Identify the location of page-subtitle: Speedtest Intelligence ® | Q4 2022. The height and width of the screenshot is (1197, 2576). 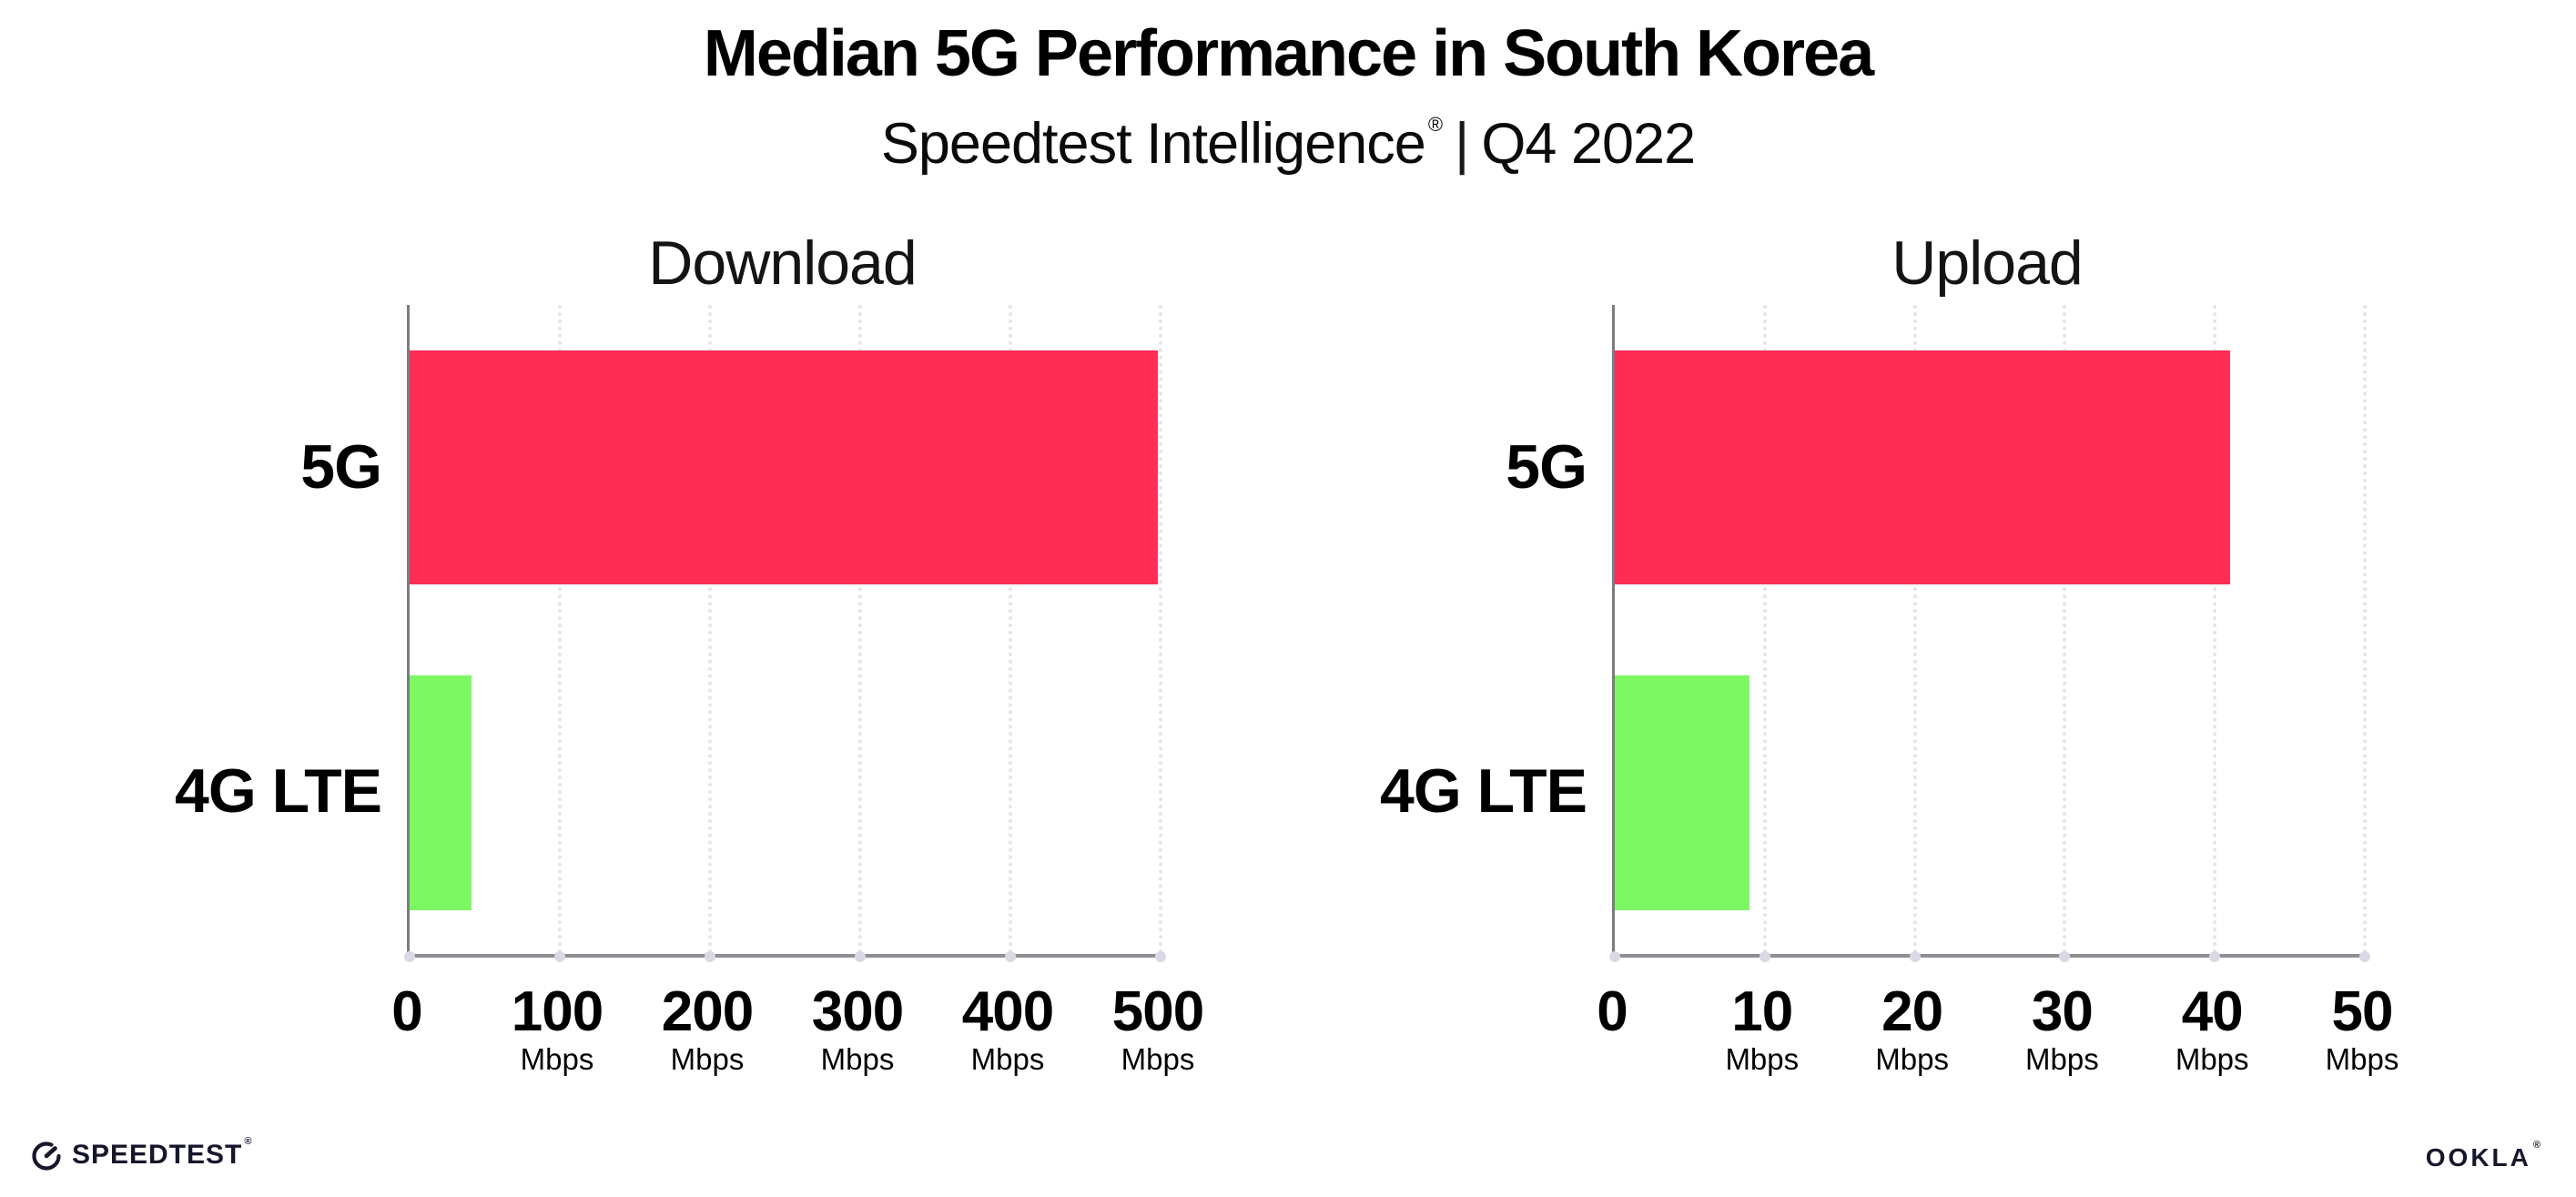
(1288, 144).